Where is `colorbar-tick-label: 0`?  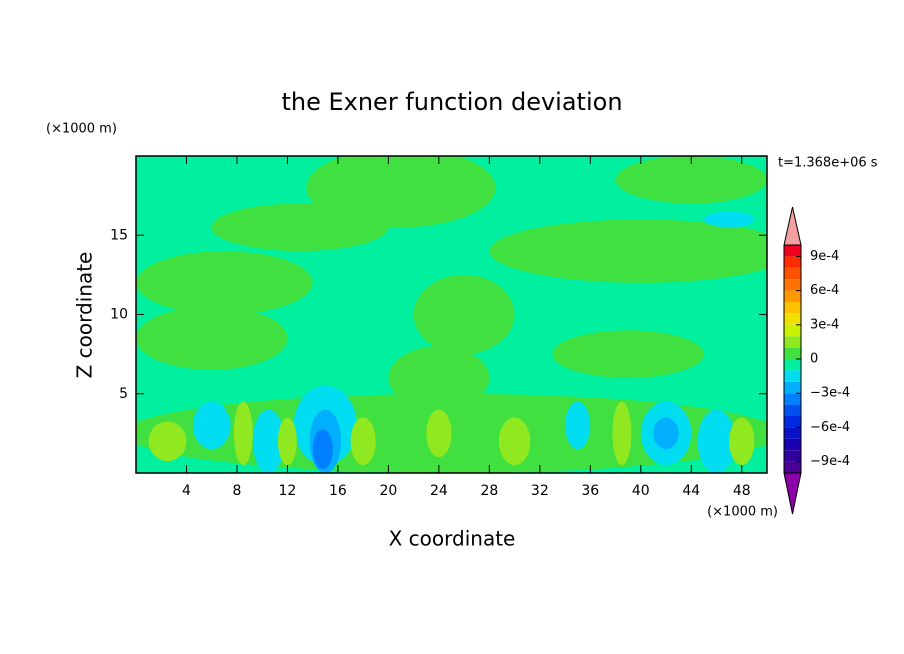 colorbar-tick-label: 0 is located at coordinates (814, 359).